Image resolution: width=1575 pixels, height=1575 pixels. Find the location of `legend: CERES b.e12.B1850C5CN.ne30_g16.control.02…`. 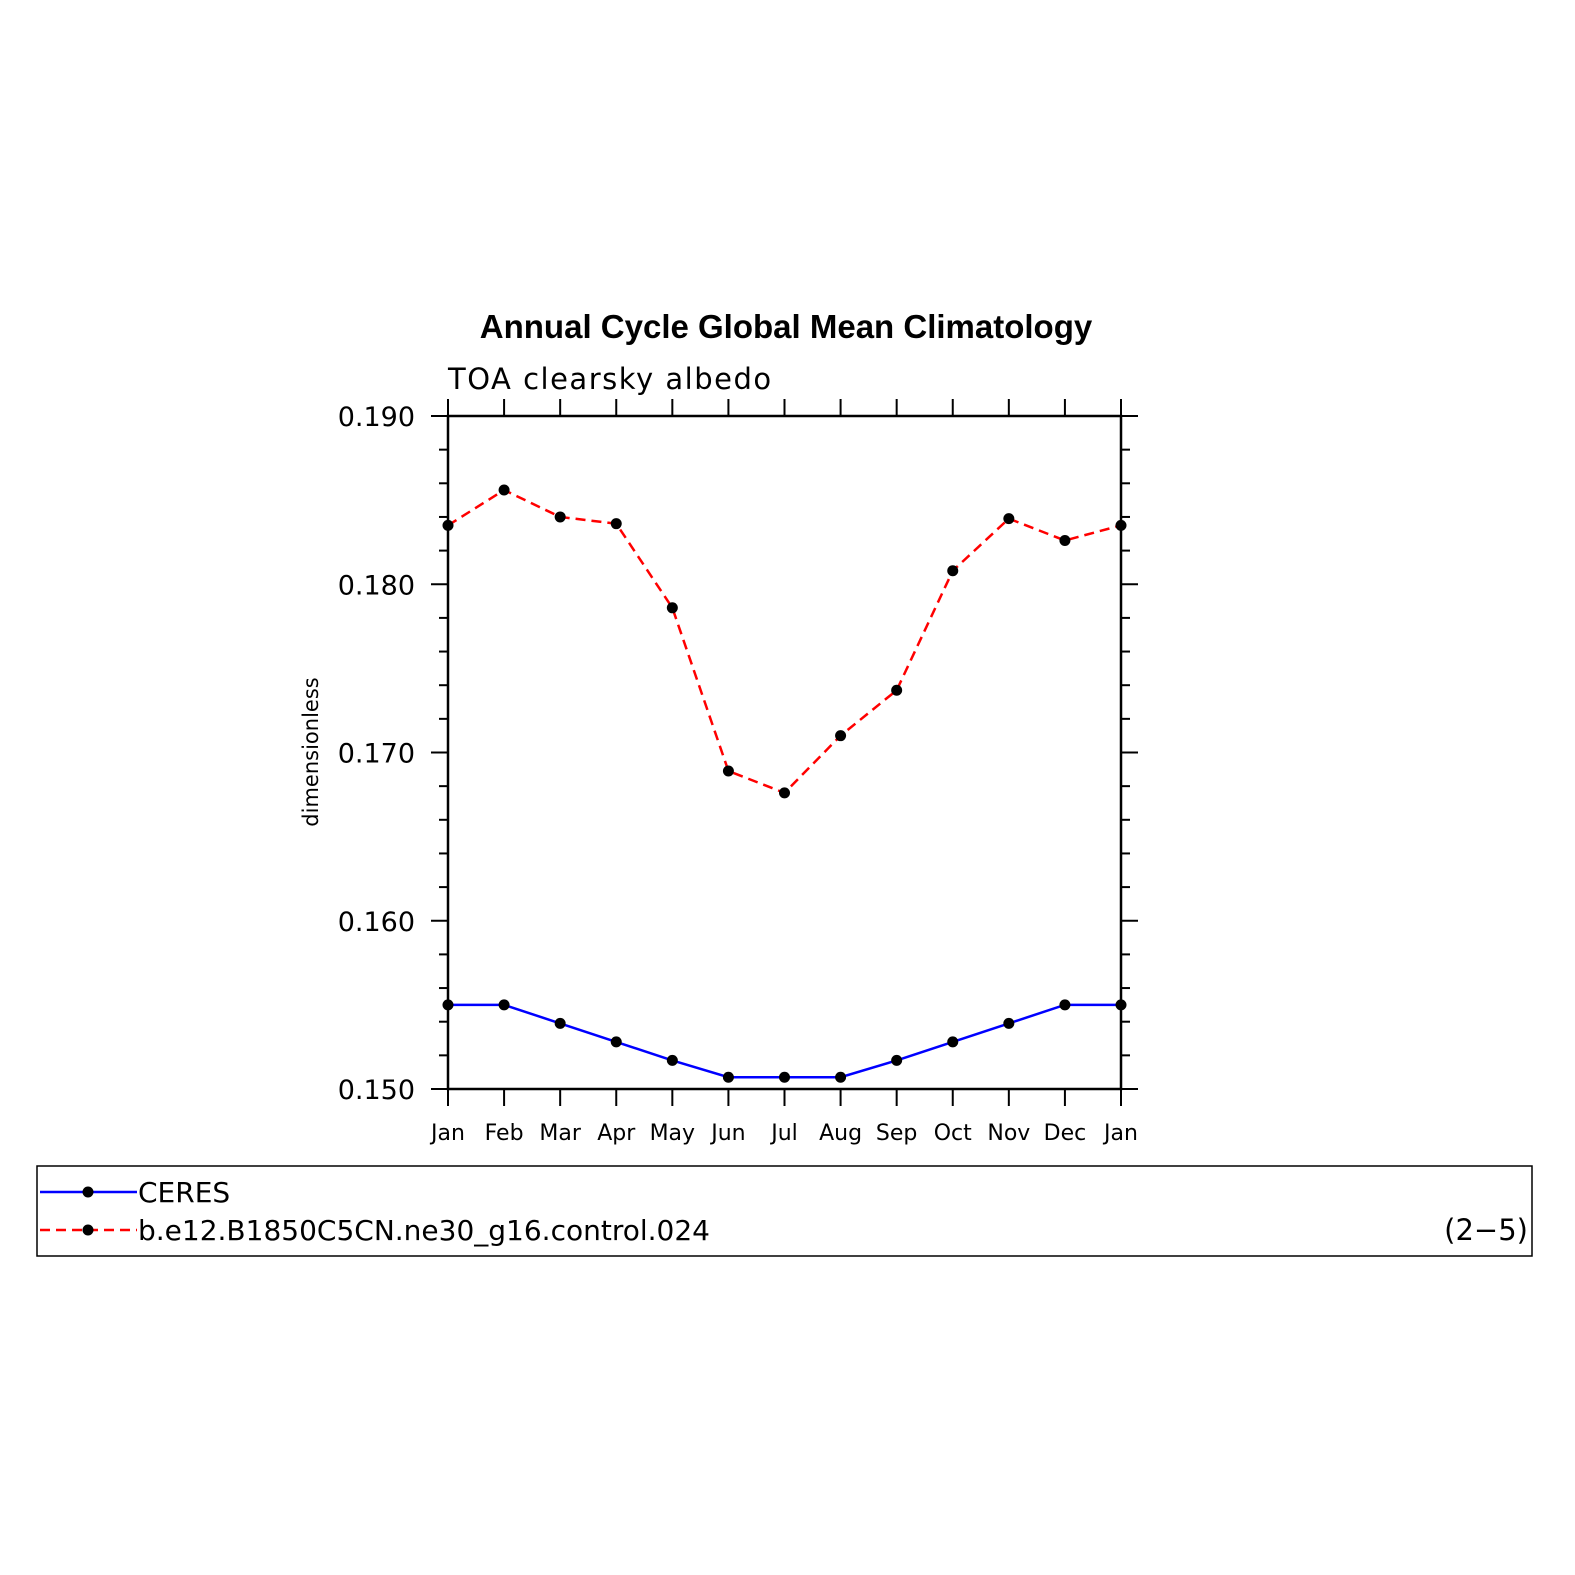

legend: CERES b.e12.B1850C5CN.ne30_g16.control.02… is located at coordinates (784, 1211).